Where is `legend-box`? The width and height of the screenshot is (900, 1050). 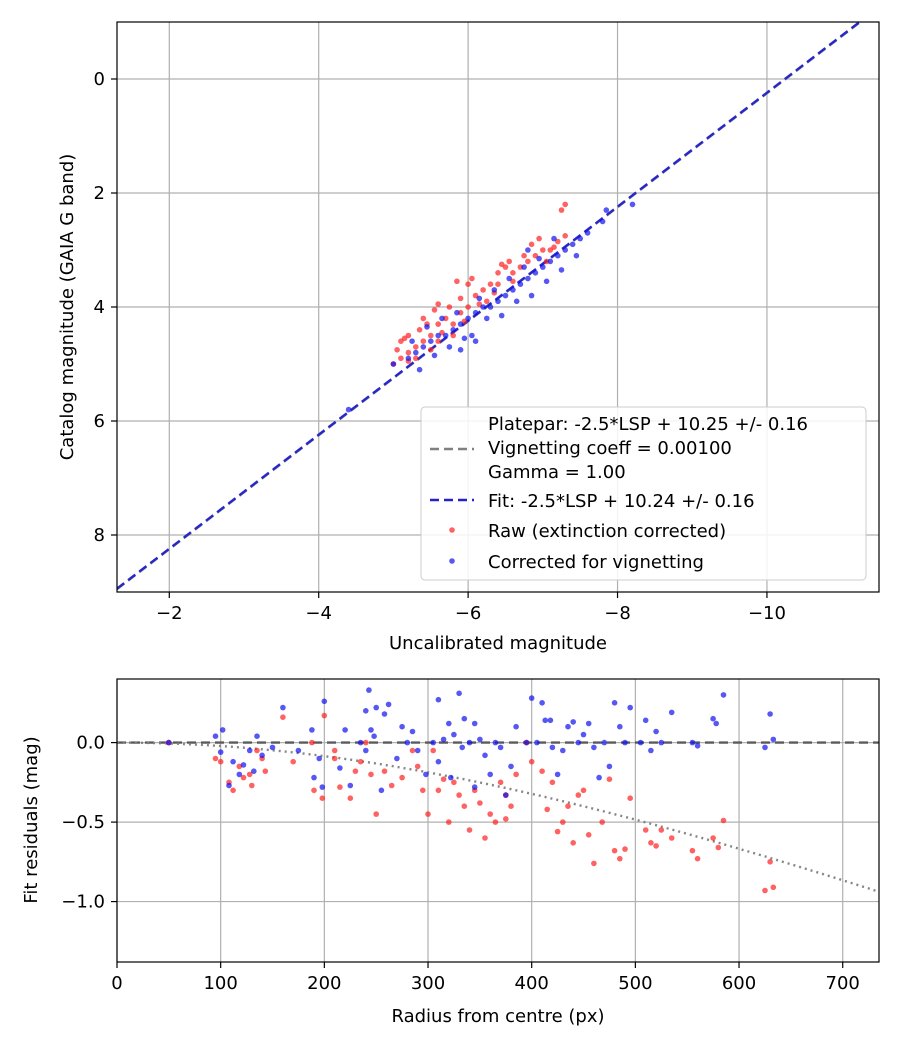 legend-box is located at coordinates (643, 493).